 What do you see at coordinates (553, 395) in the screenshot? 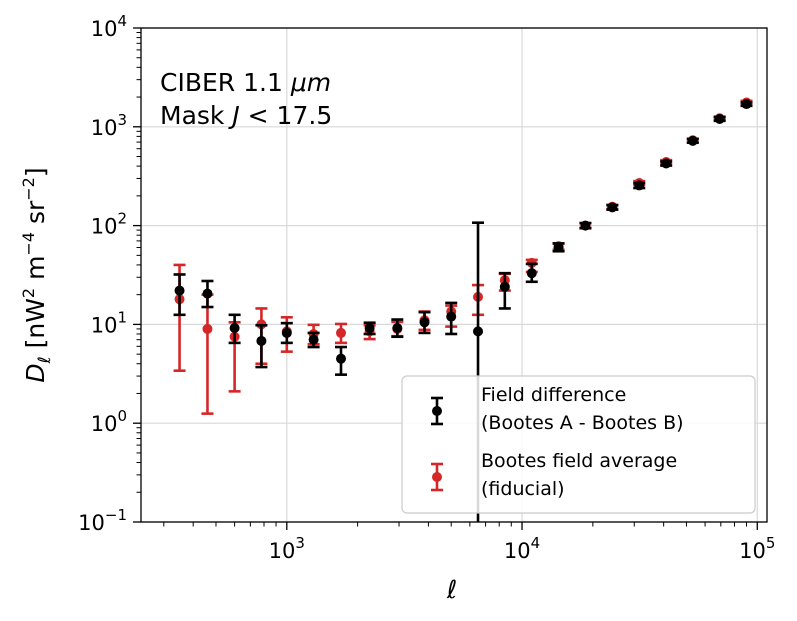
I see `legend-label-field-difference-1: Field difference` at bounding box center [553, 395].